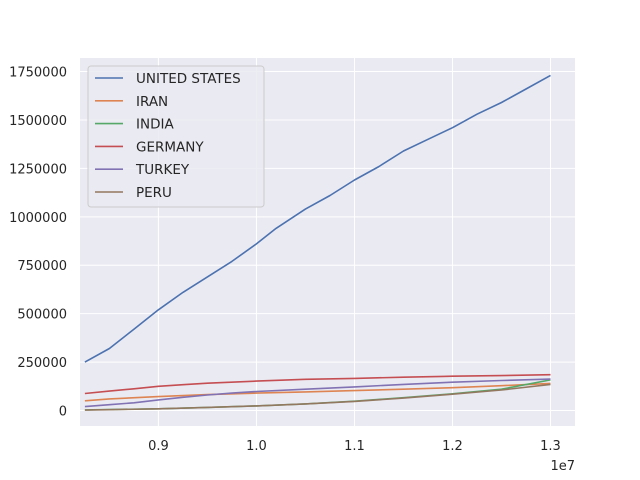 The height and width of the screenshot is (480, 640). I want to click on x-tick-label: 1.1, so click(354, 446).